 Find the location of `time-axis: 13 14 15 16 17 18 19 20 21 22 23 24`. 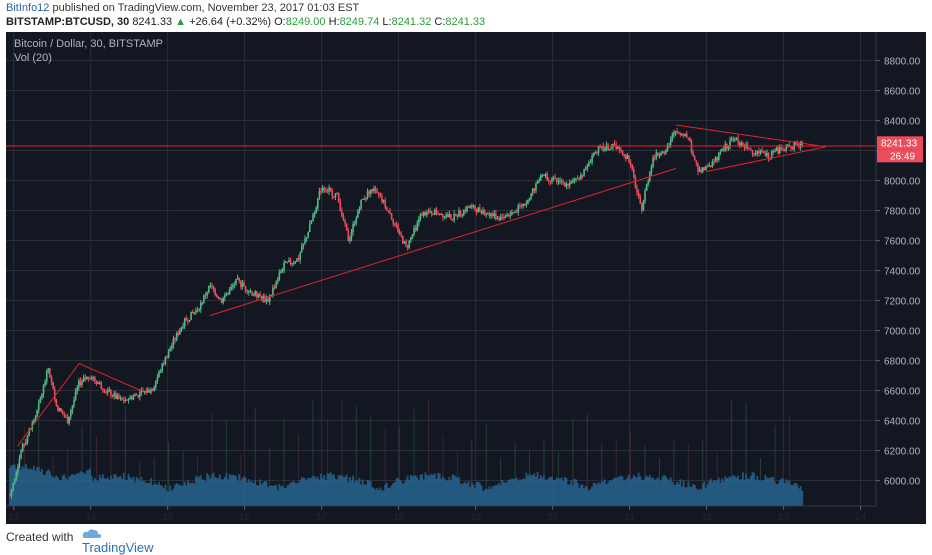

time-axis: 13 14 15 16 17 18 19 20 21 22 23 24 is located at coordinates (441, 514).